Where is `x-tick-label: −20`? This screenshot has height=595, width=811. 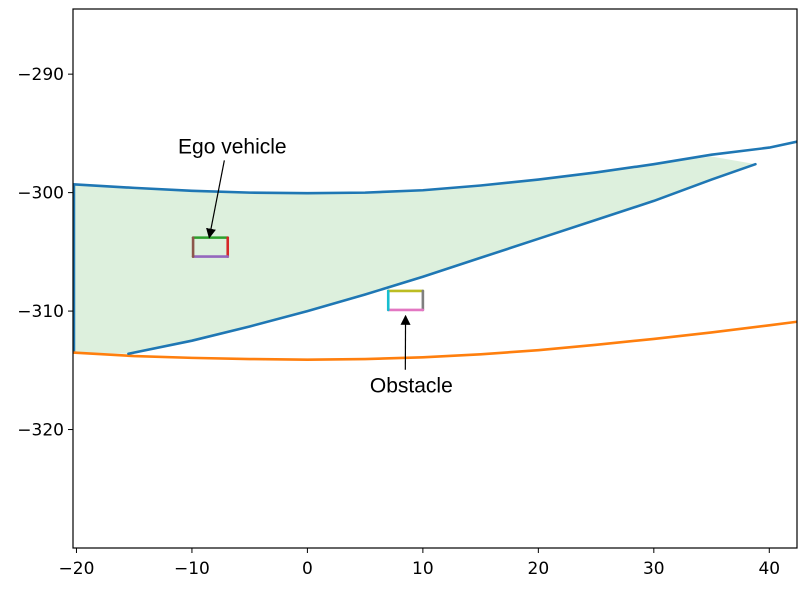
x-tick-label: −20 is located at coordinates (77, 569).